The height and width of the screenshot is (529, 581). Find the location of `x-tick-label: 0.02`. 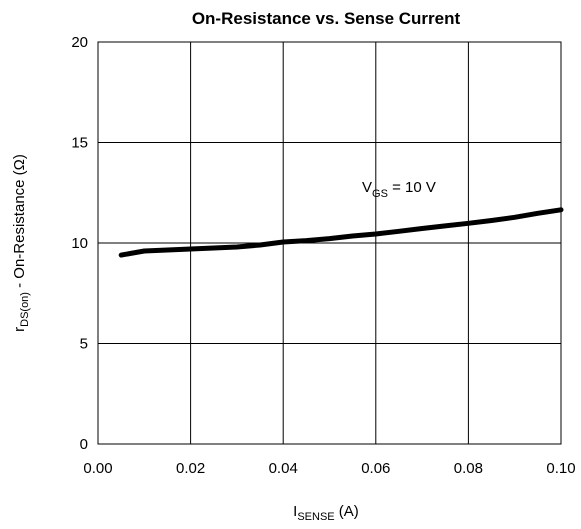

x-tick-label: 0.02 is located at coordinates (190, 468).